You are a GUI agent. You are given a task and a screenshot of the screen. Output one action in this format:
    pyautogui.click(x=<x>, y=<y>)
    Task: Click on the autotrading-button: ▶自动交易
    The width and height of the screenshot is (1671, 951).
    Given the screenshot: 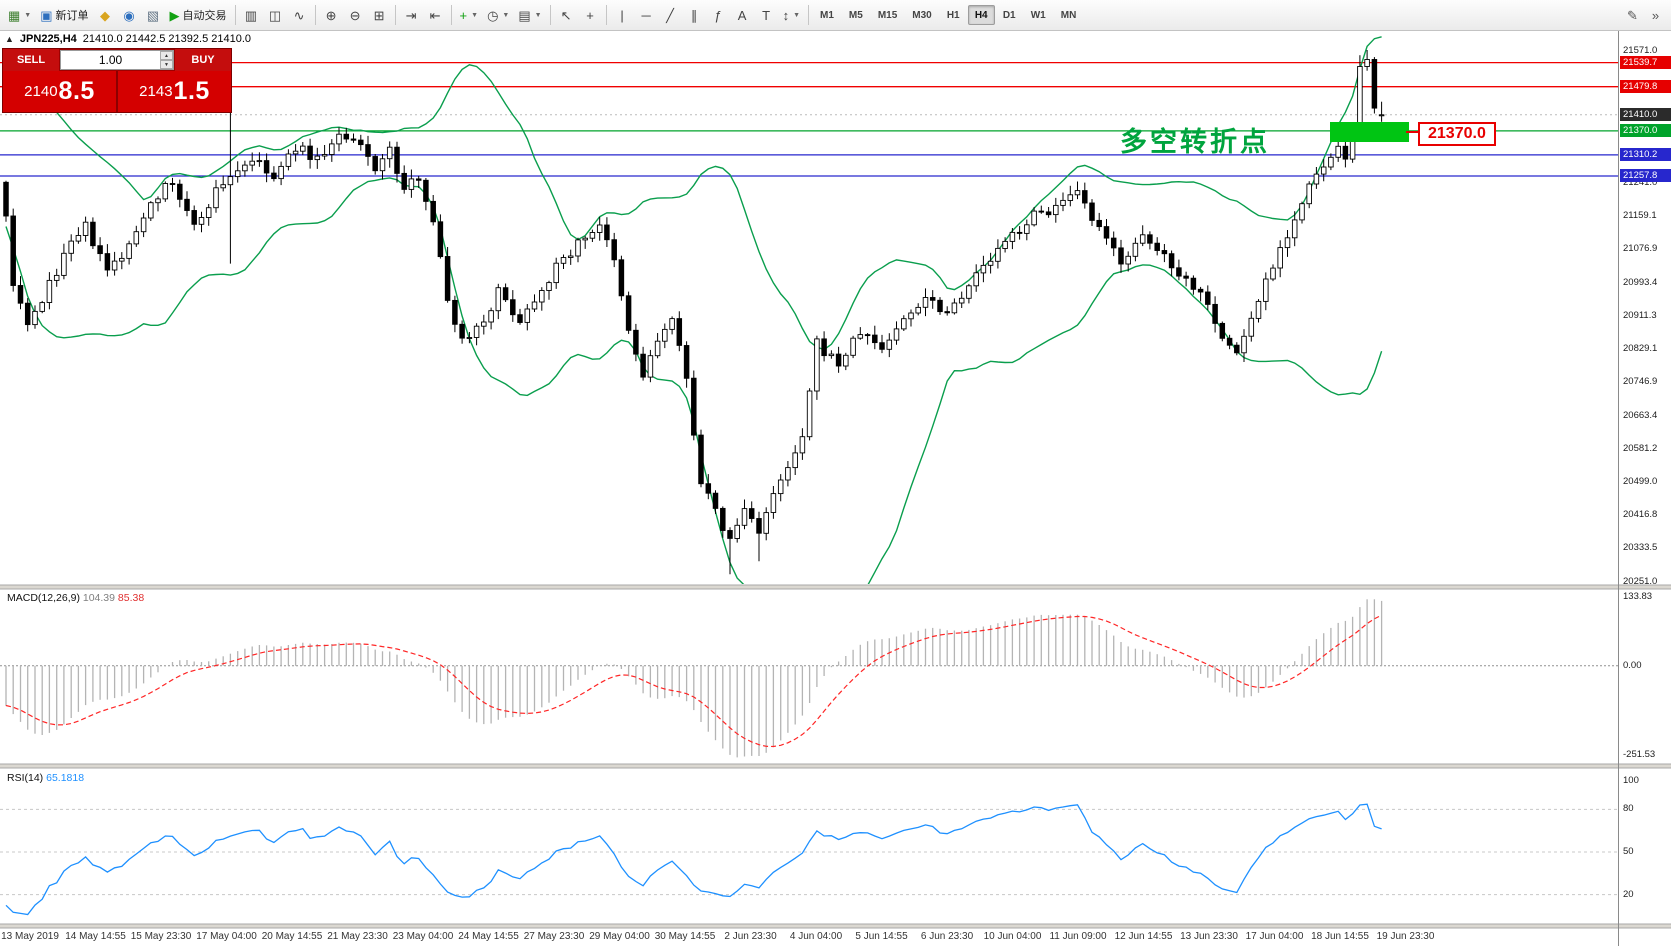 What is the action you would take?
    pyautogui.click(x=198, y=15)
    